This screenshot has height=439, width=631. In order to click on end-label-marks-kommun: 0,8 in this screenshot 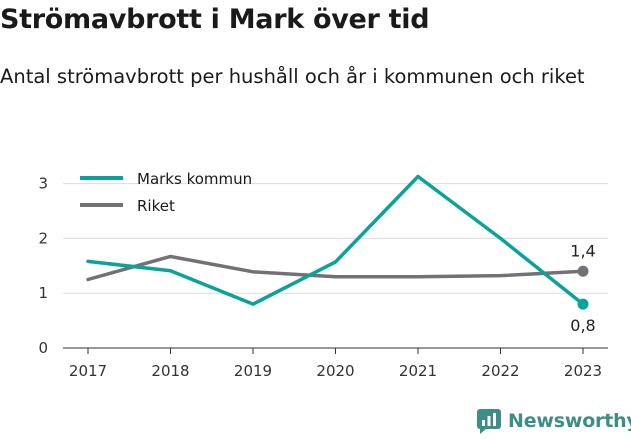, I will do `click(582, 325)`.